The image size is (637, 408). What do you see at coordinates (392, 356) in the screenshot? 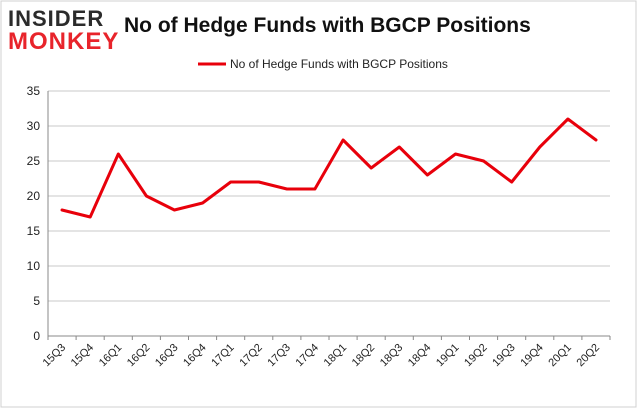
I see `x-tick-label: 18Q3` at bounding box center [392, 356].